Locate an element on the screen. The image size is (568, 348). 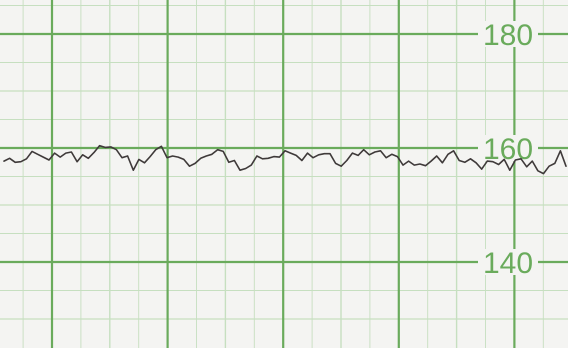
y-tick-label-180: 180 is located at coordinates (508, 35).